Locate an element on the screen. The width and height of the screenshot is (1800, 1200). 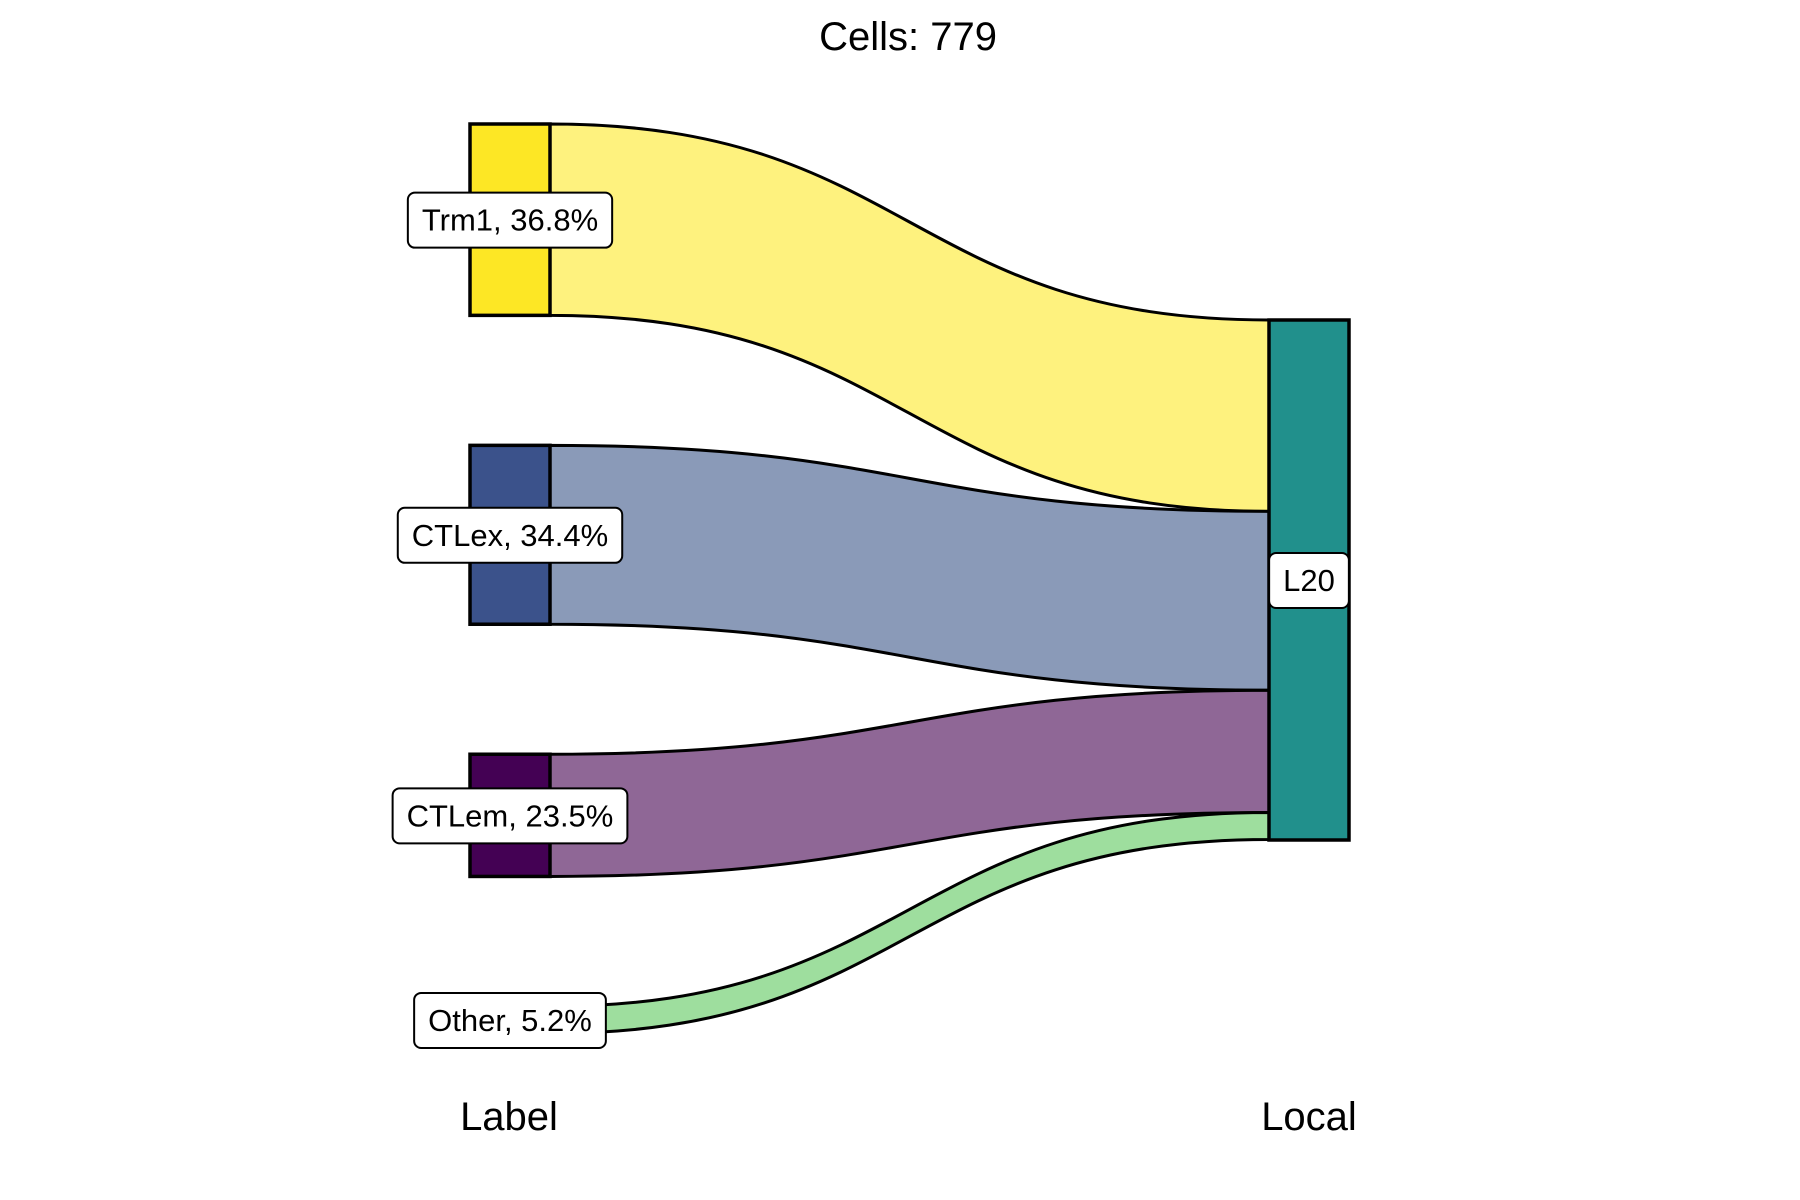
label-ctlex-box is located at coordinates (510, 535).